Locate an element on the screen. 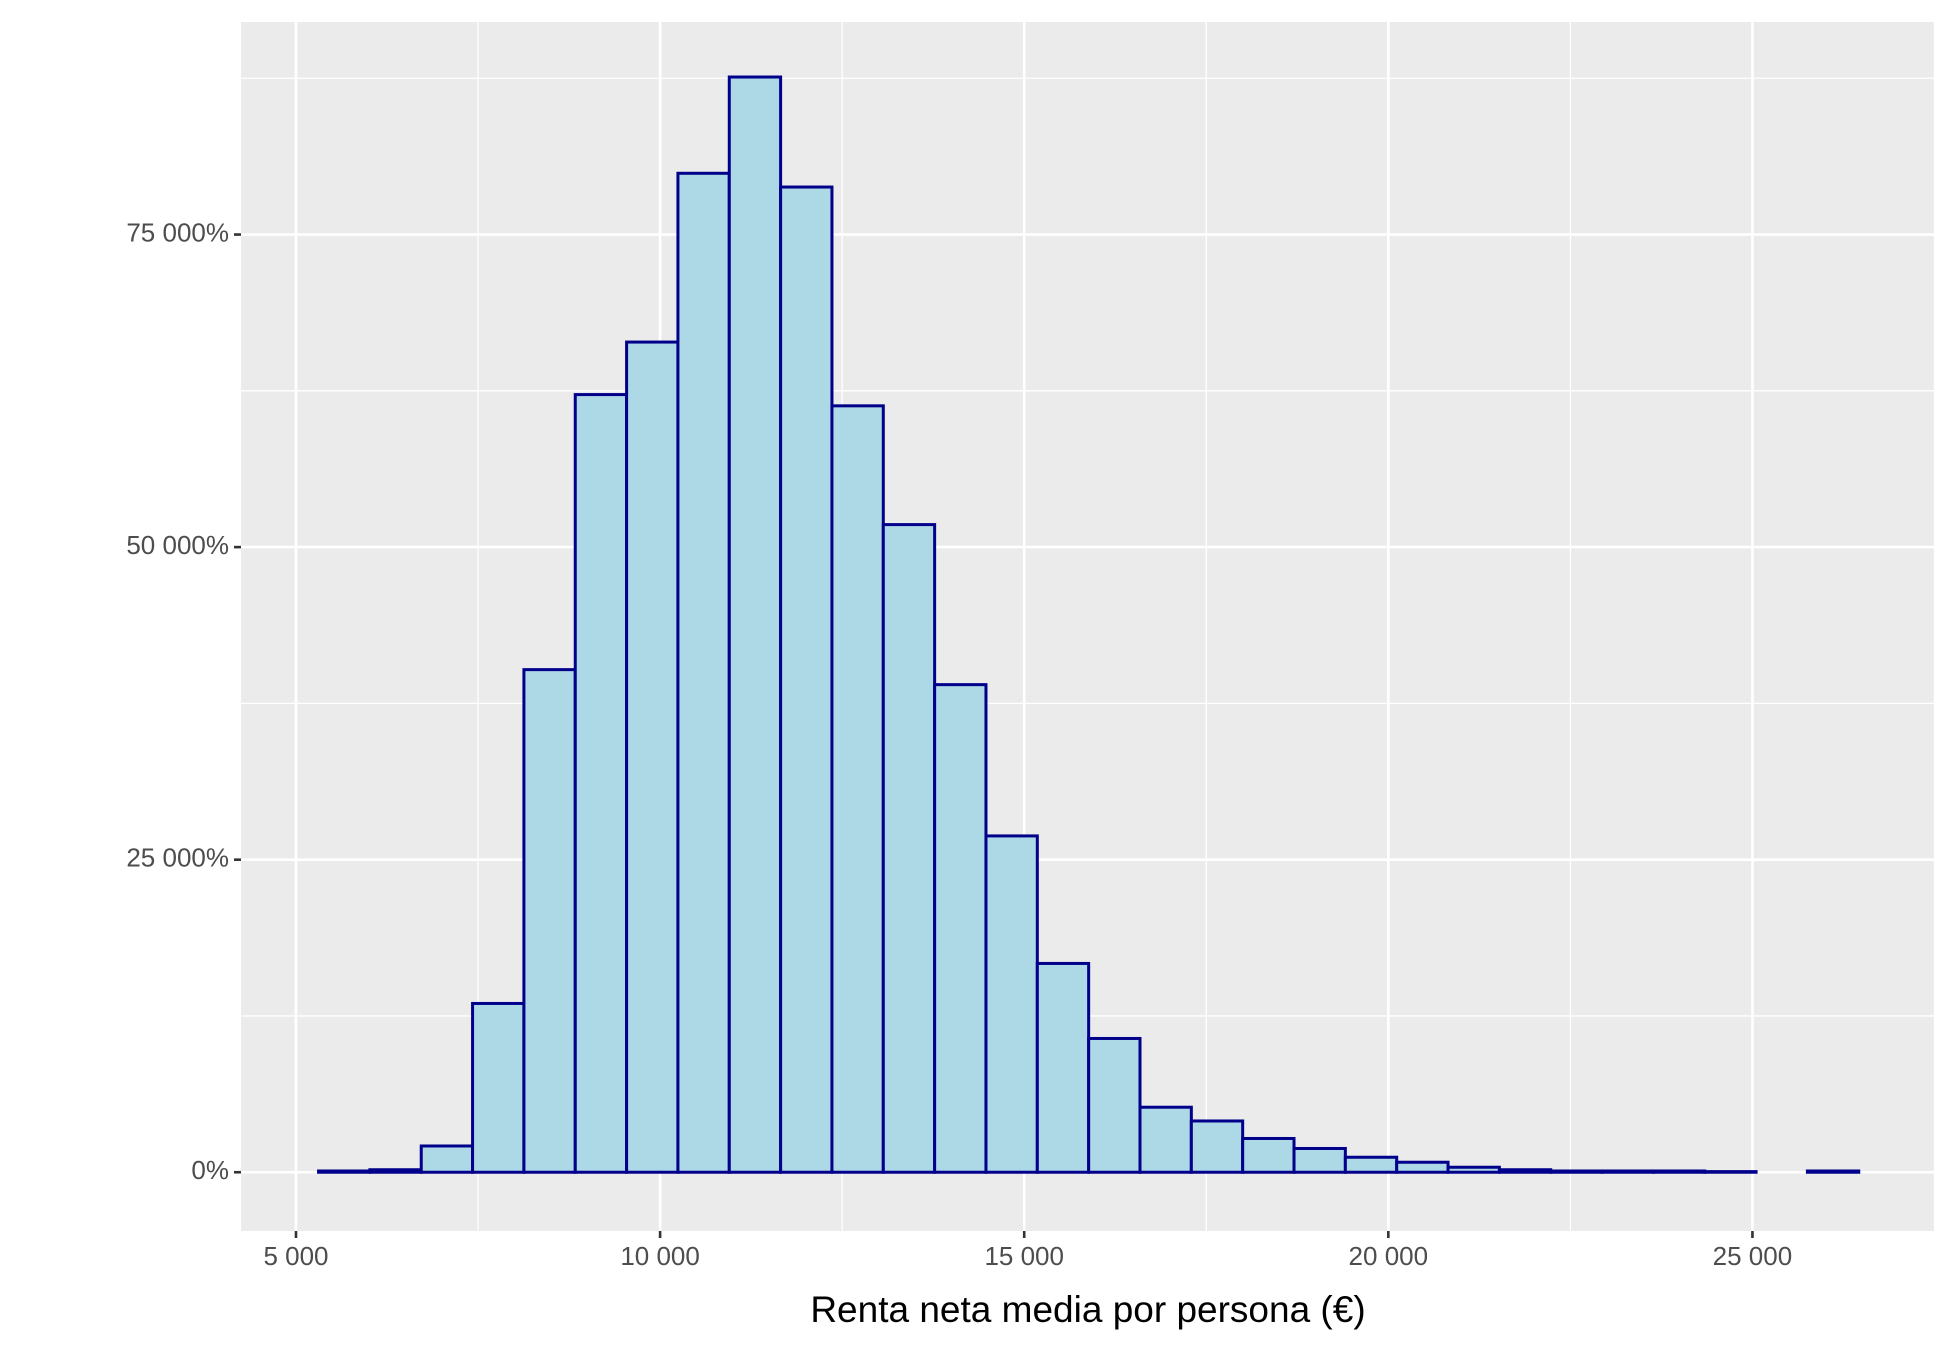  y-tick-label: 50 000% is located at coordinates (177, 545).